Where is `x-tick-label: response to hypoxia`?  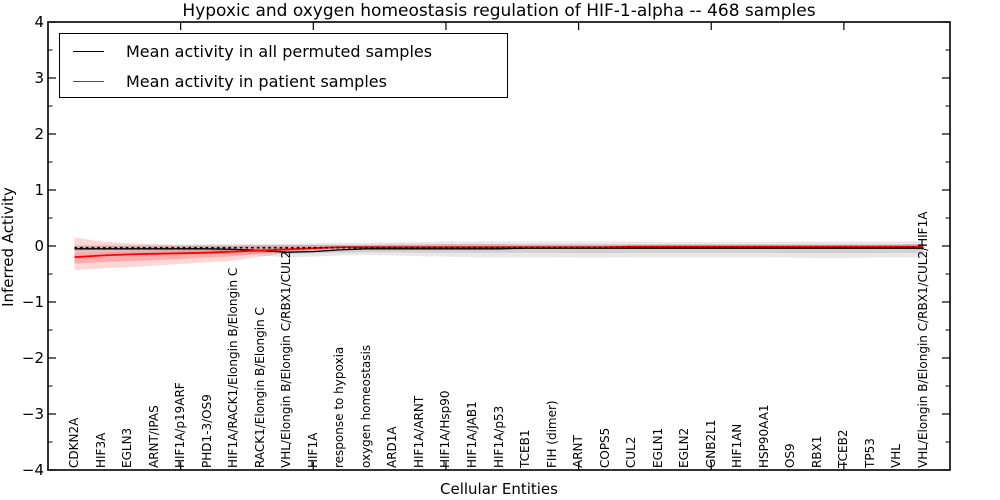 x-tick-label: response to hypoxia is located at coordinates (339, 407).